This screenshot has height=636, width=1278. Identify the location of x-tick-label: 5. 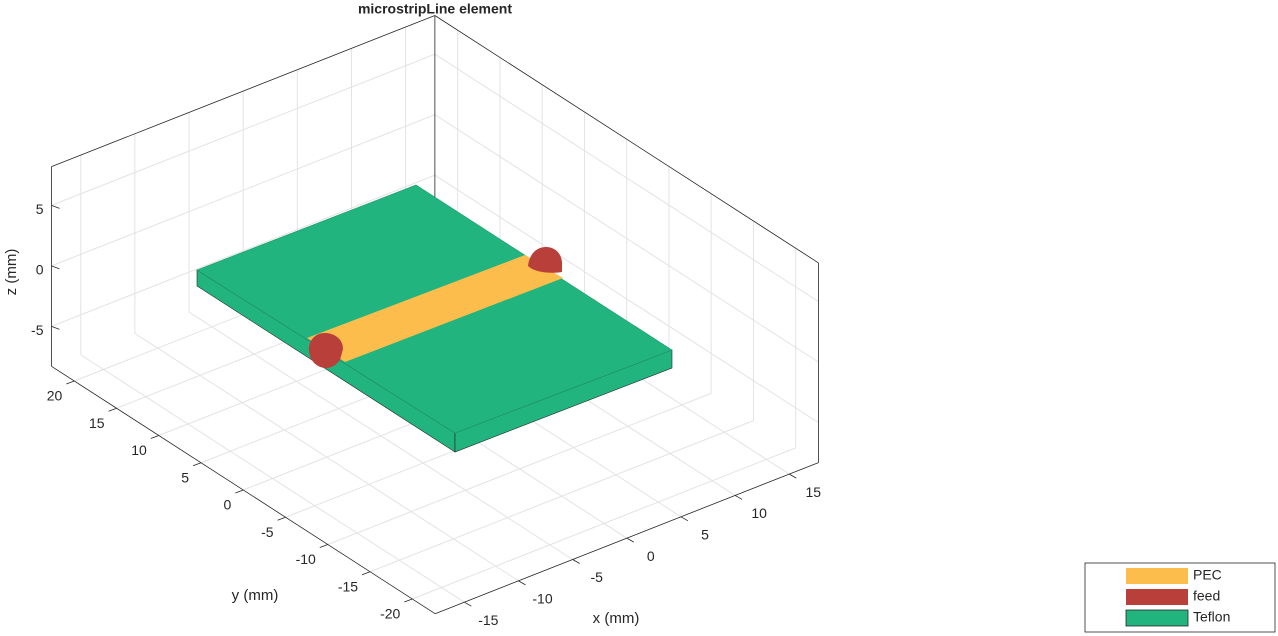
(705, 534).